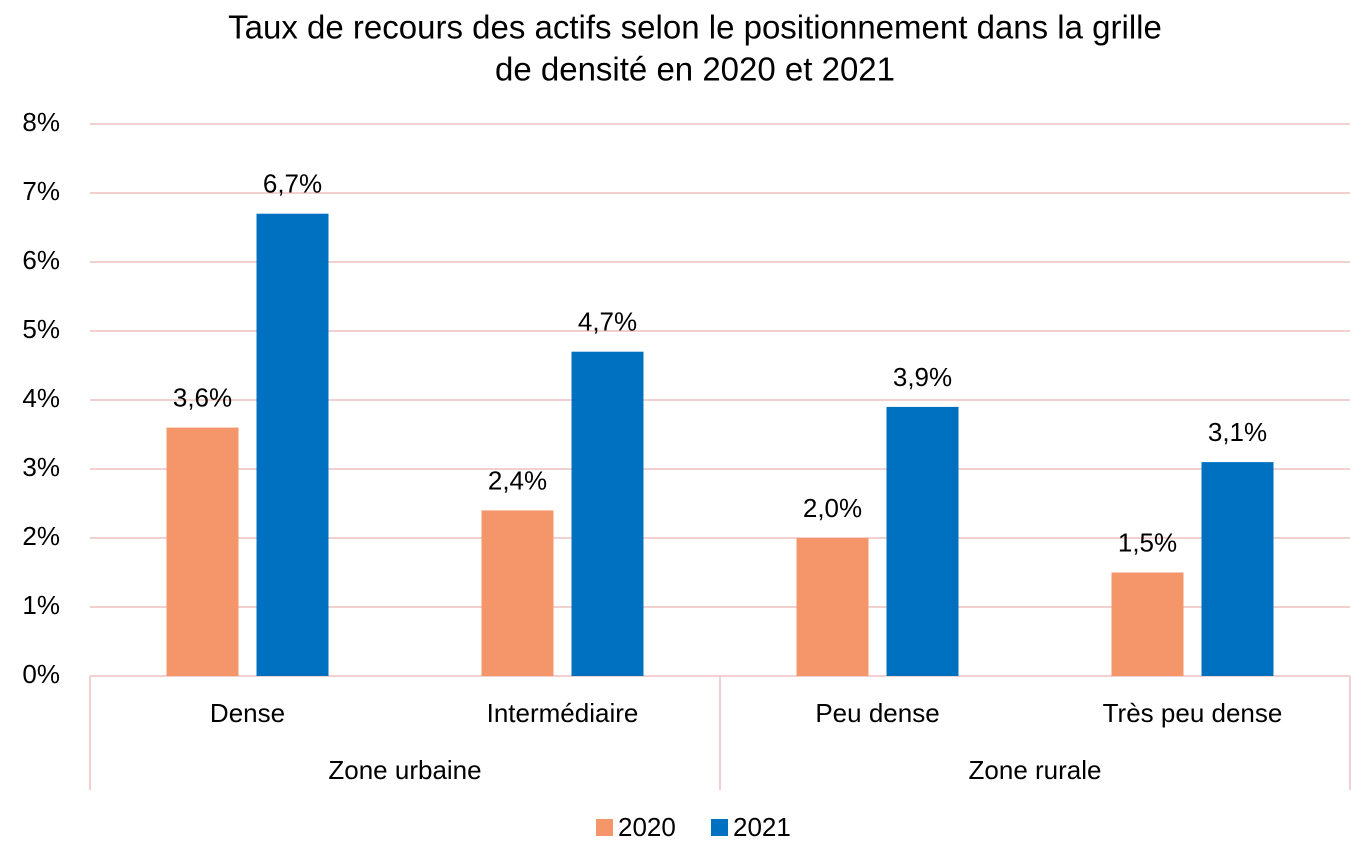  I want to click on data-label: 1,5%, so click(1147, 542).